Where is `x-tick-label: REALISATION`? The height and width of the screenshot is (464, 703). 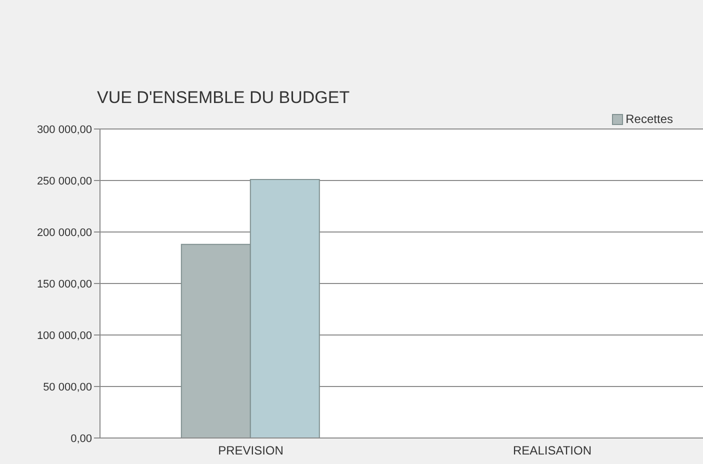
x-tick-label: REALISATION is located at coordinates (552, 451).